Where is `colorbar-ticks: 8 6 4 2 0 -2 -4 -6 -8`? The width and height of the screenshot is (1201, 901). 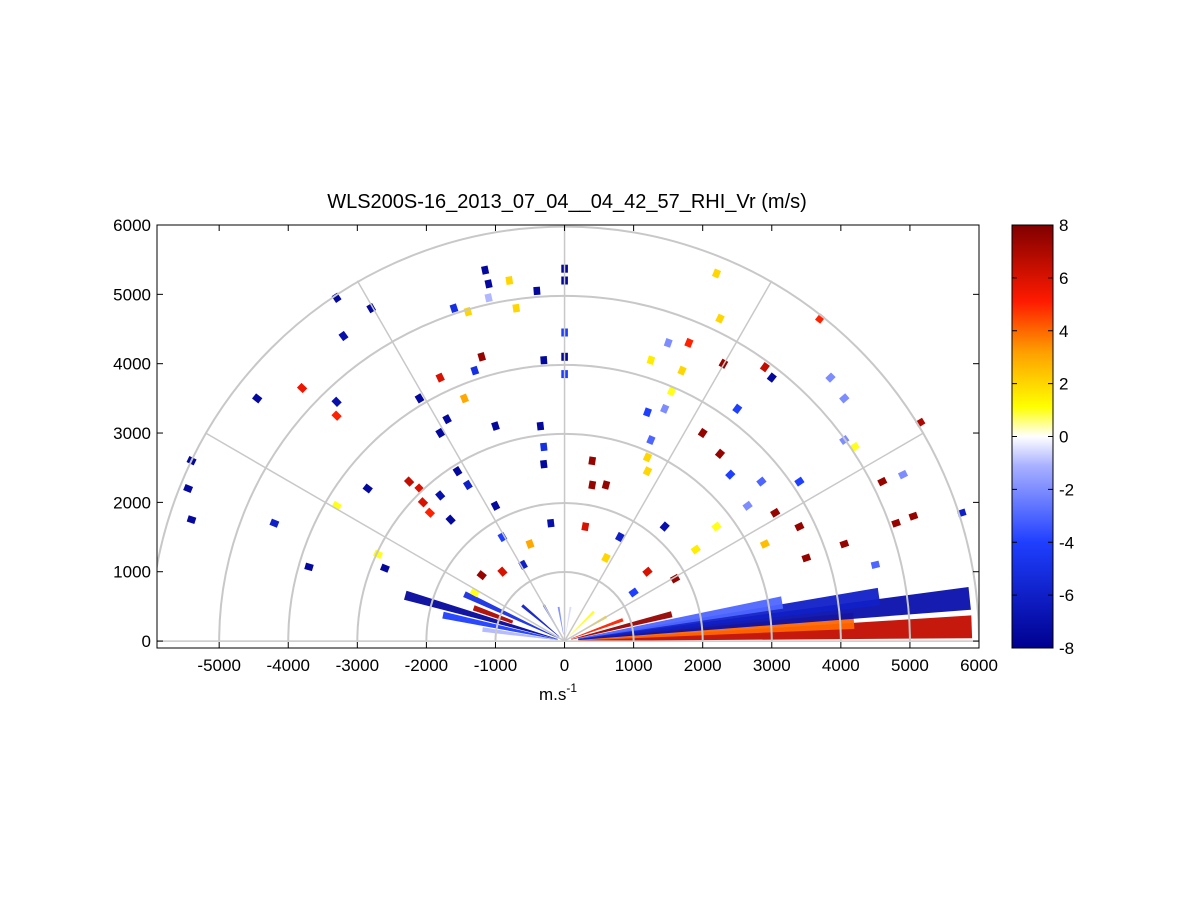 colorbar-ticks: 8 6 4 2 0 -2 -4 -6 -8 is located at coordinates (1043, 437).